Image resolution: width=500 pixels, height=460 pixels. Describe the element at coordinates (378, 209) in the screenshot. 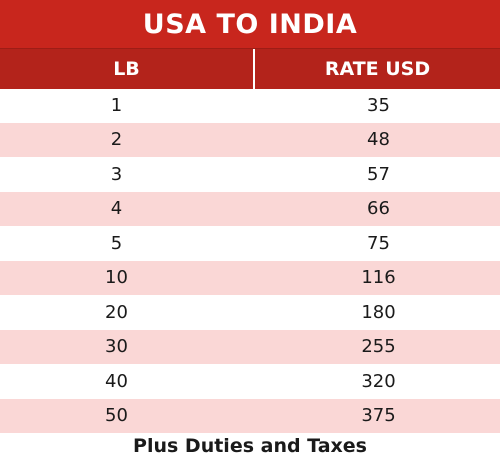

I see `rate-cell: 66` at that location.